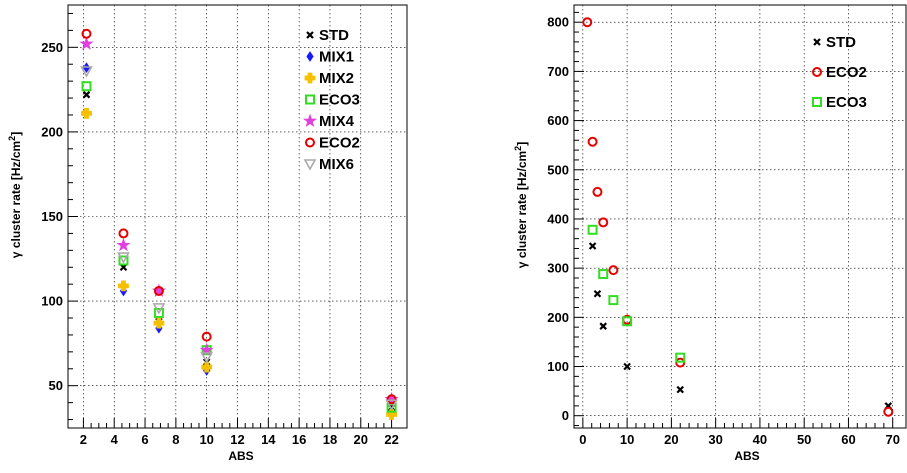 The height and width of the screenshot is (473, 907). What do you see at coordinates (337, 121) in the screenshot?
I see `legend-label-mix4: MIX4` at bounding box center [337, 121].